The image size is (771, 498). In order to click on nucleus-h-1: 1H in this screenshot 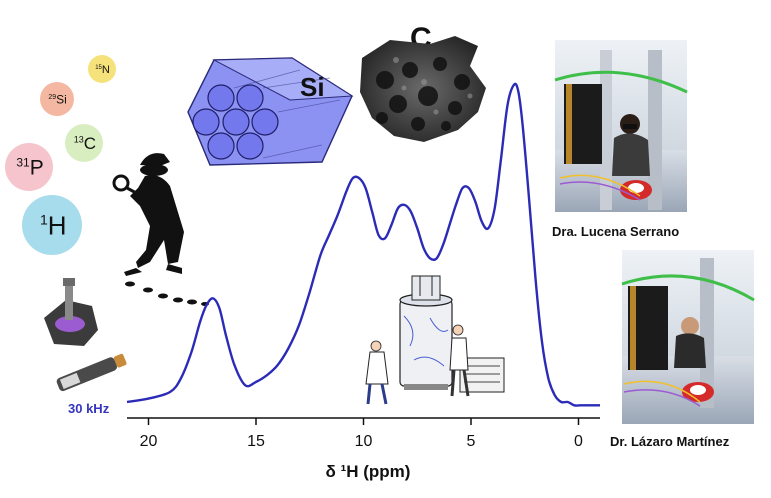, I will do `click(52, 225)`.